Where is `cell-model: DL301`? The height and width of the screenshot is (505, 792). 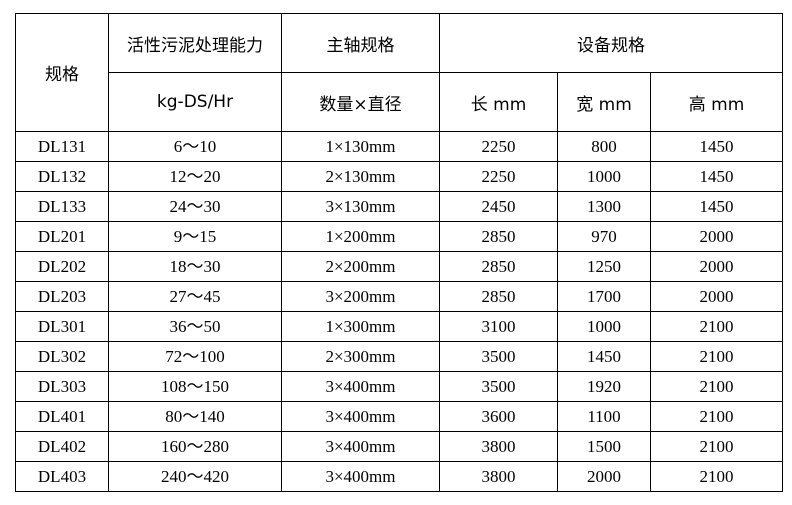
cell-model: DL301 is located at coordinates (62, 326).